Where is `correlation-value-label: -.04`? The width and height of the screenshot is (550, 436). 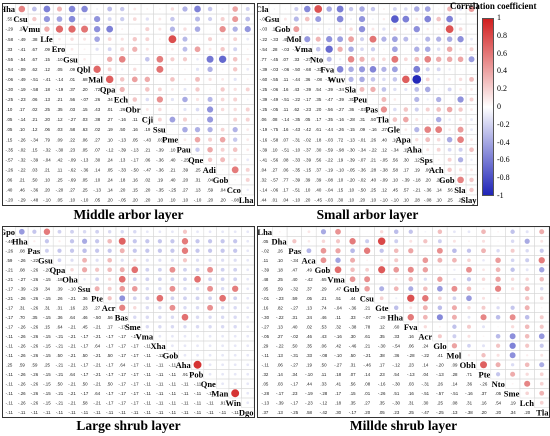
correlation-value-label: -.04 is located at coordinates (47, 159).